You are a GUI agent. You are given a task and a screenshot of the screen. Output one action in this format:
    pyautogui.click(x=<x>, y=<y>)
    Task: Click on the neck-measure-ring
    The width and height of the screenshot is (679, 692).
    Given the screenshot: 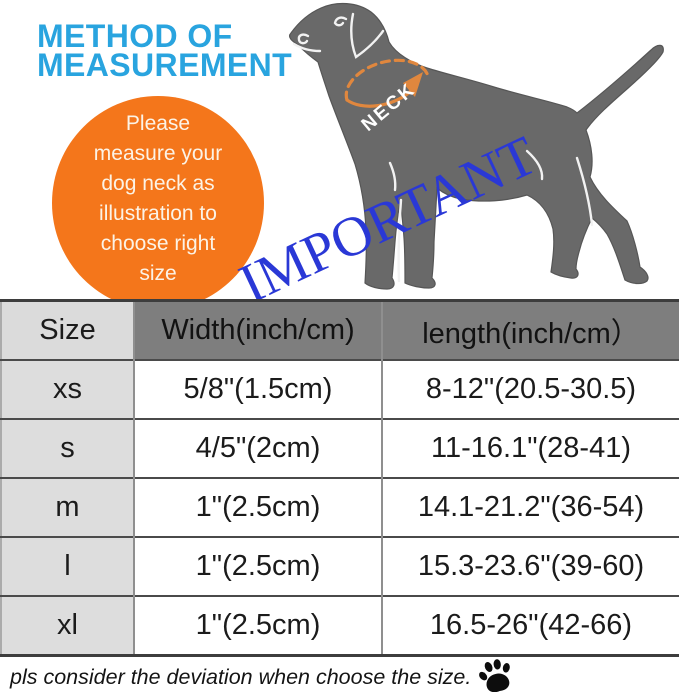 What is the action you would take?
    pyautogui.click(x=387, y=83)
    